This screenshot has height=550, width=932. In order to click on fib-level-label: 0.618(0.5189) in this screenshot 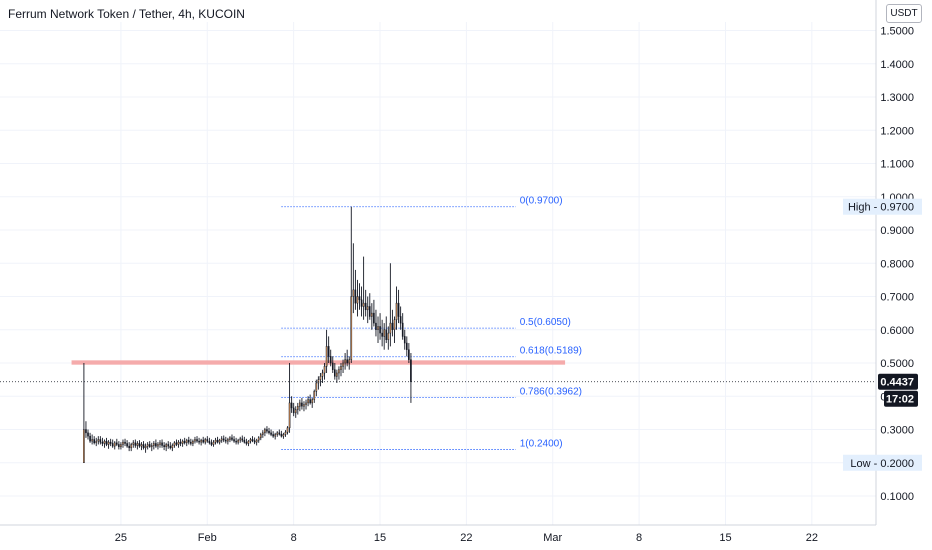, I will do `click(551, 351)`.